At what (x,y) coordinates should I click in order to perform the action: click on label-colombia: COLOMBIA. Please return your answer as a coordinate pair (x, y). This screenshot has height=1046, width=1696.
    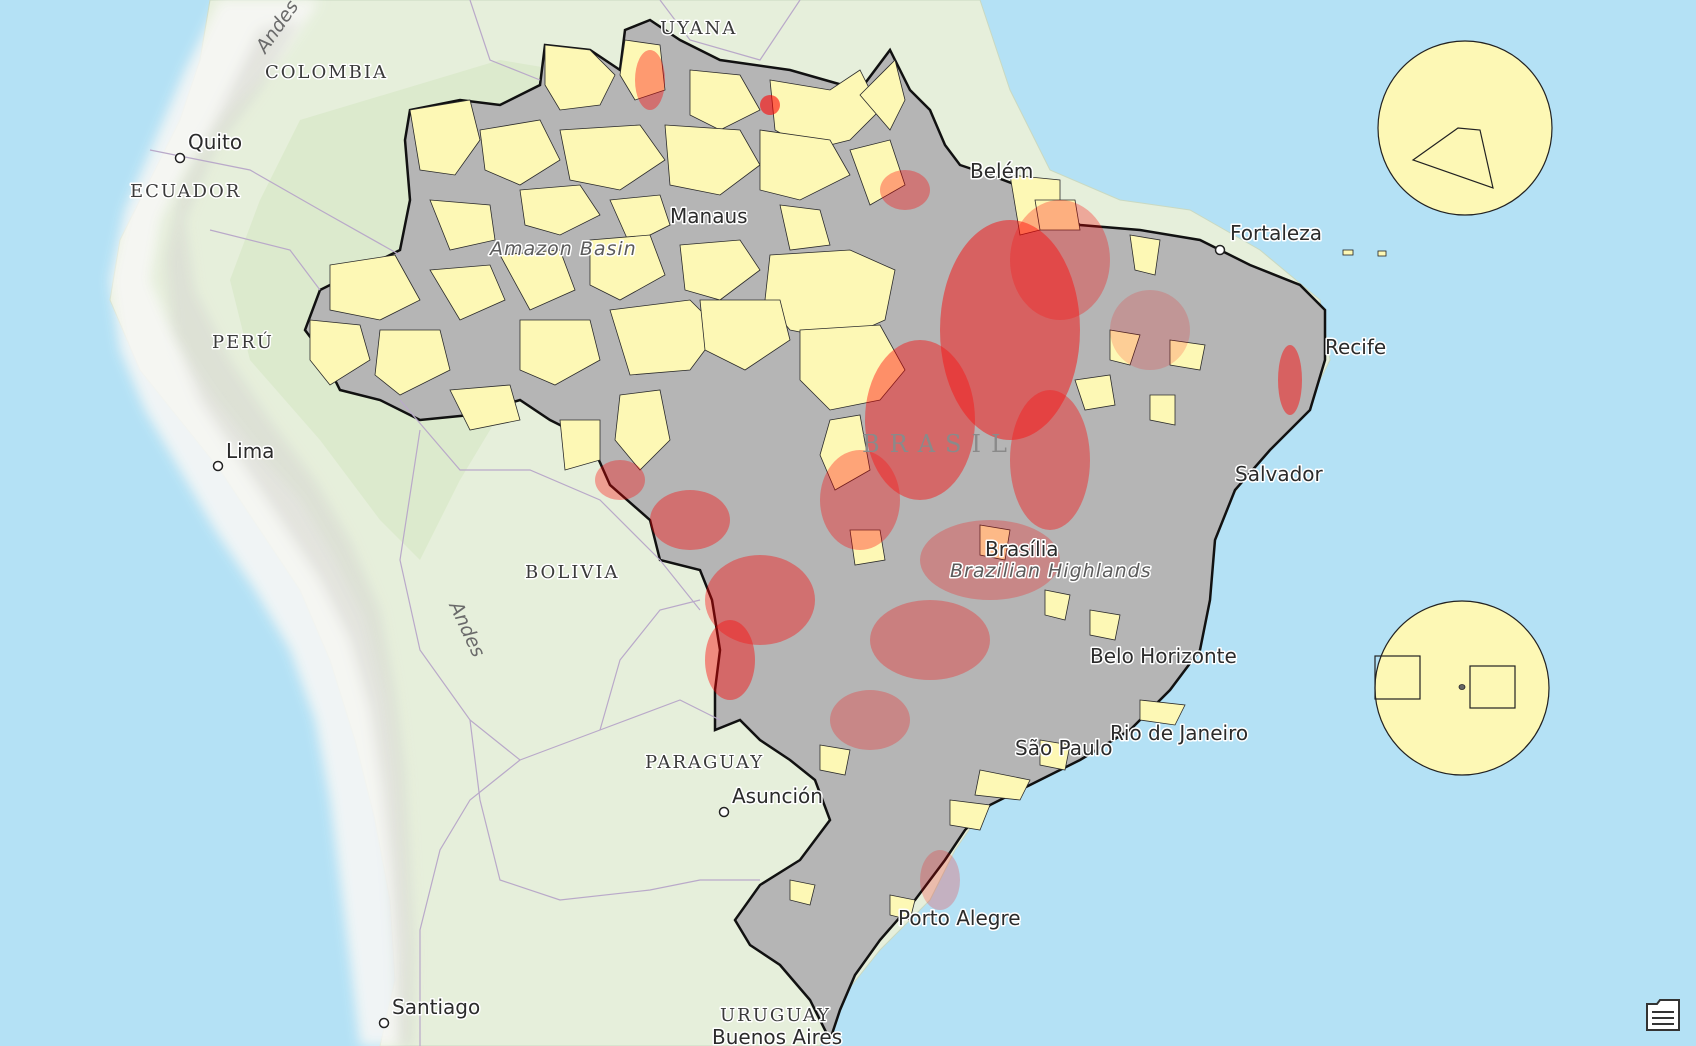
    Looking at the image, I should click on (326, 72).